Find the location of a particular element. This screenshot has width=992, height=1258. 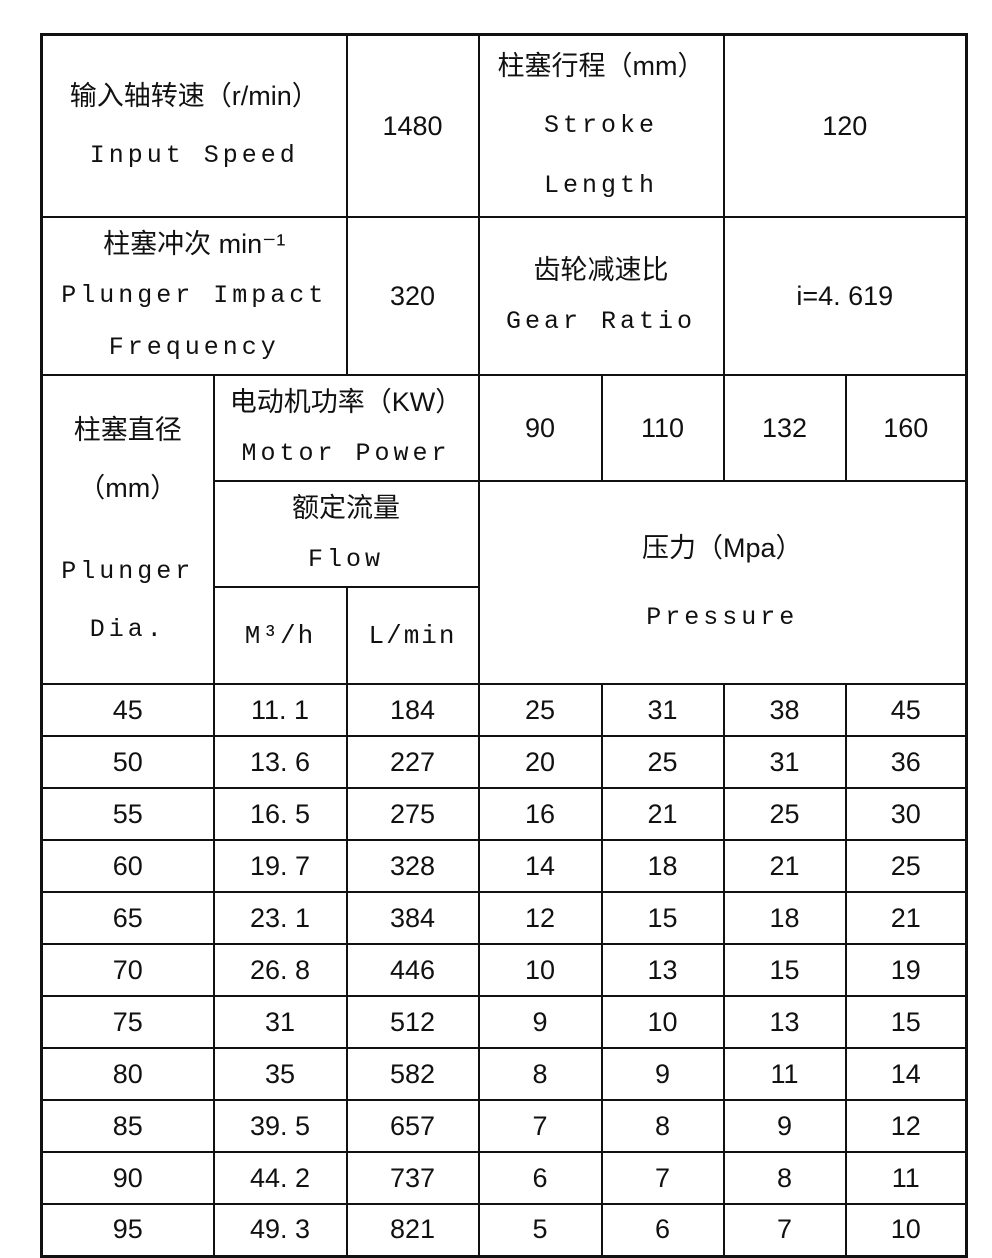

table-row: 70 26. 8 446 10 13 15 19 is located at coordinates (504, 970).